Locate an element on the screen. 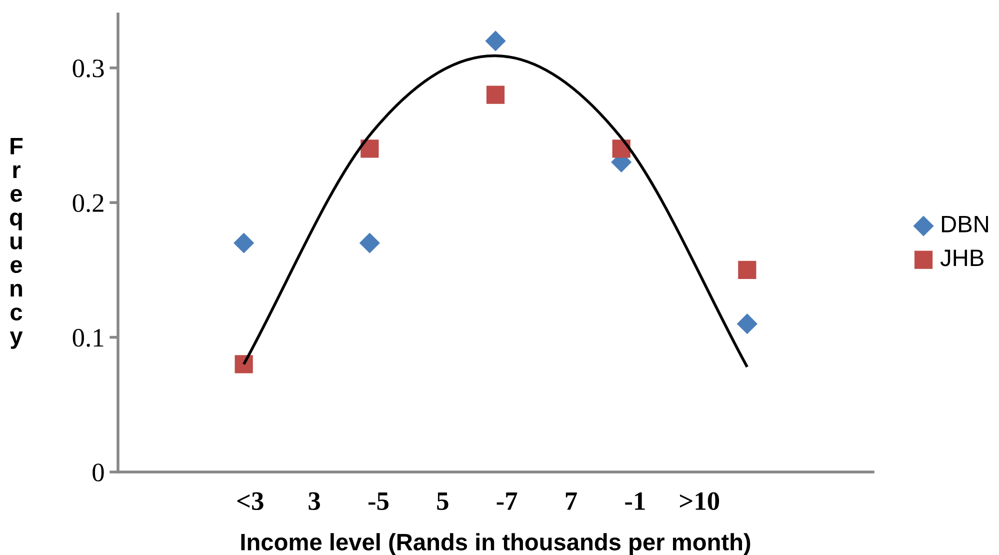 The image size is (999, 555). text: Frequency is located at coordinates (16, 243).